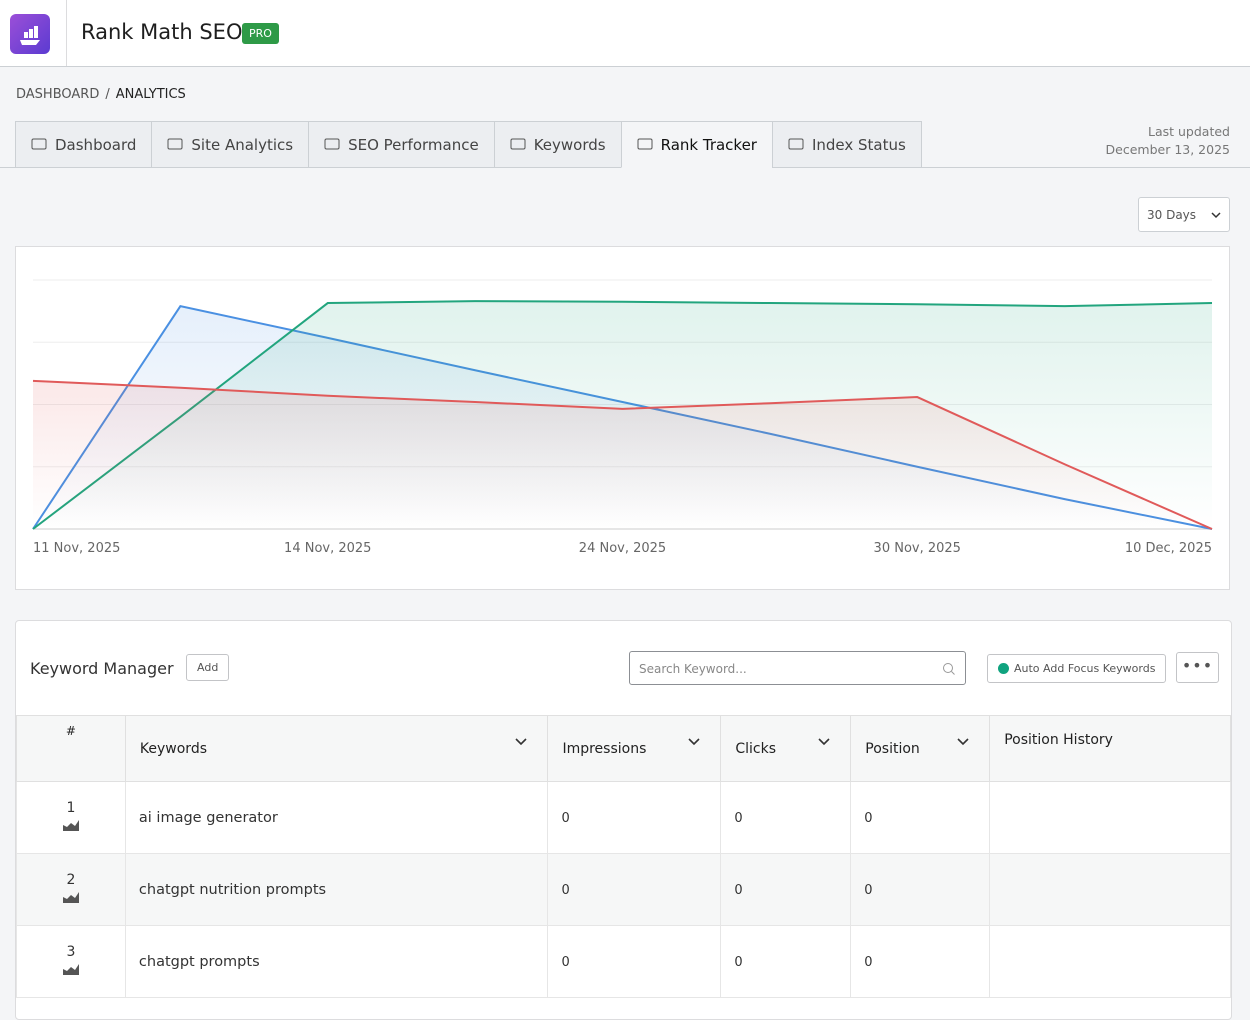  What do you see at coordinates (71, 951) in the screenshot?
I see `row-number: 3` at bounding box center [71, 951].